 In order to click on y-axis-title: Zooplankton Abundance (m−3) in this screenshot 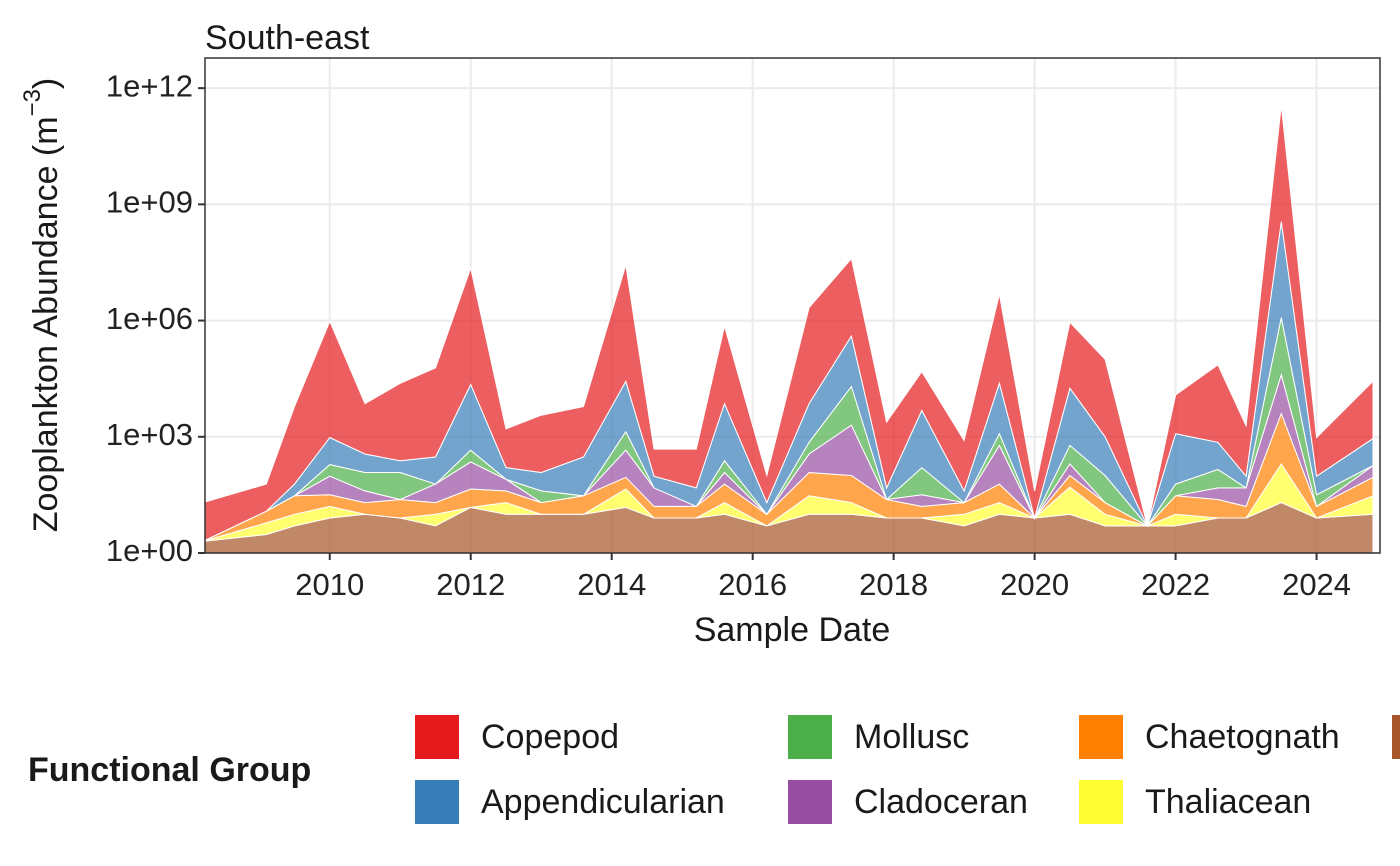, I will do `click(42, 305)`.